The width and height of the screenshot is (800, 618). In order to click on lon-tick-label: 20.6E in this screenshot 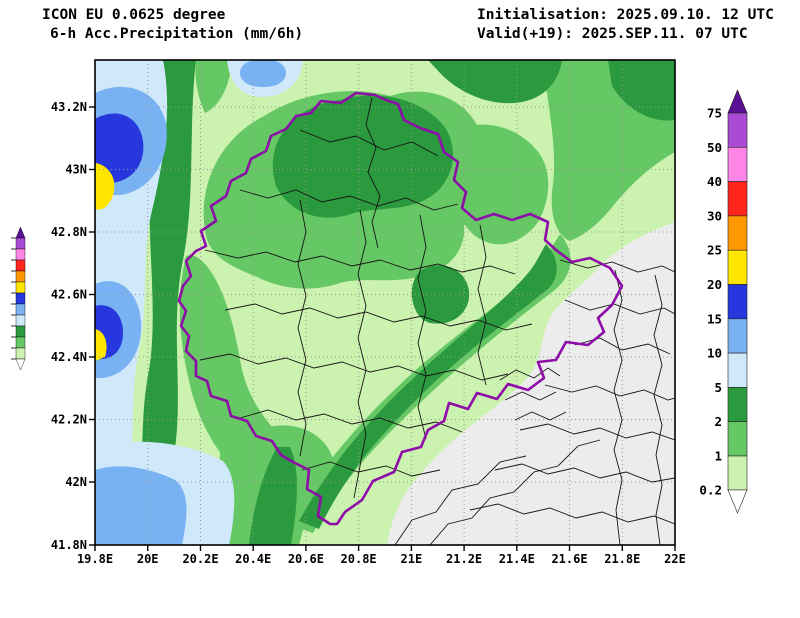, I will do `click(306, 559)`.